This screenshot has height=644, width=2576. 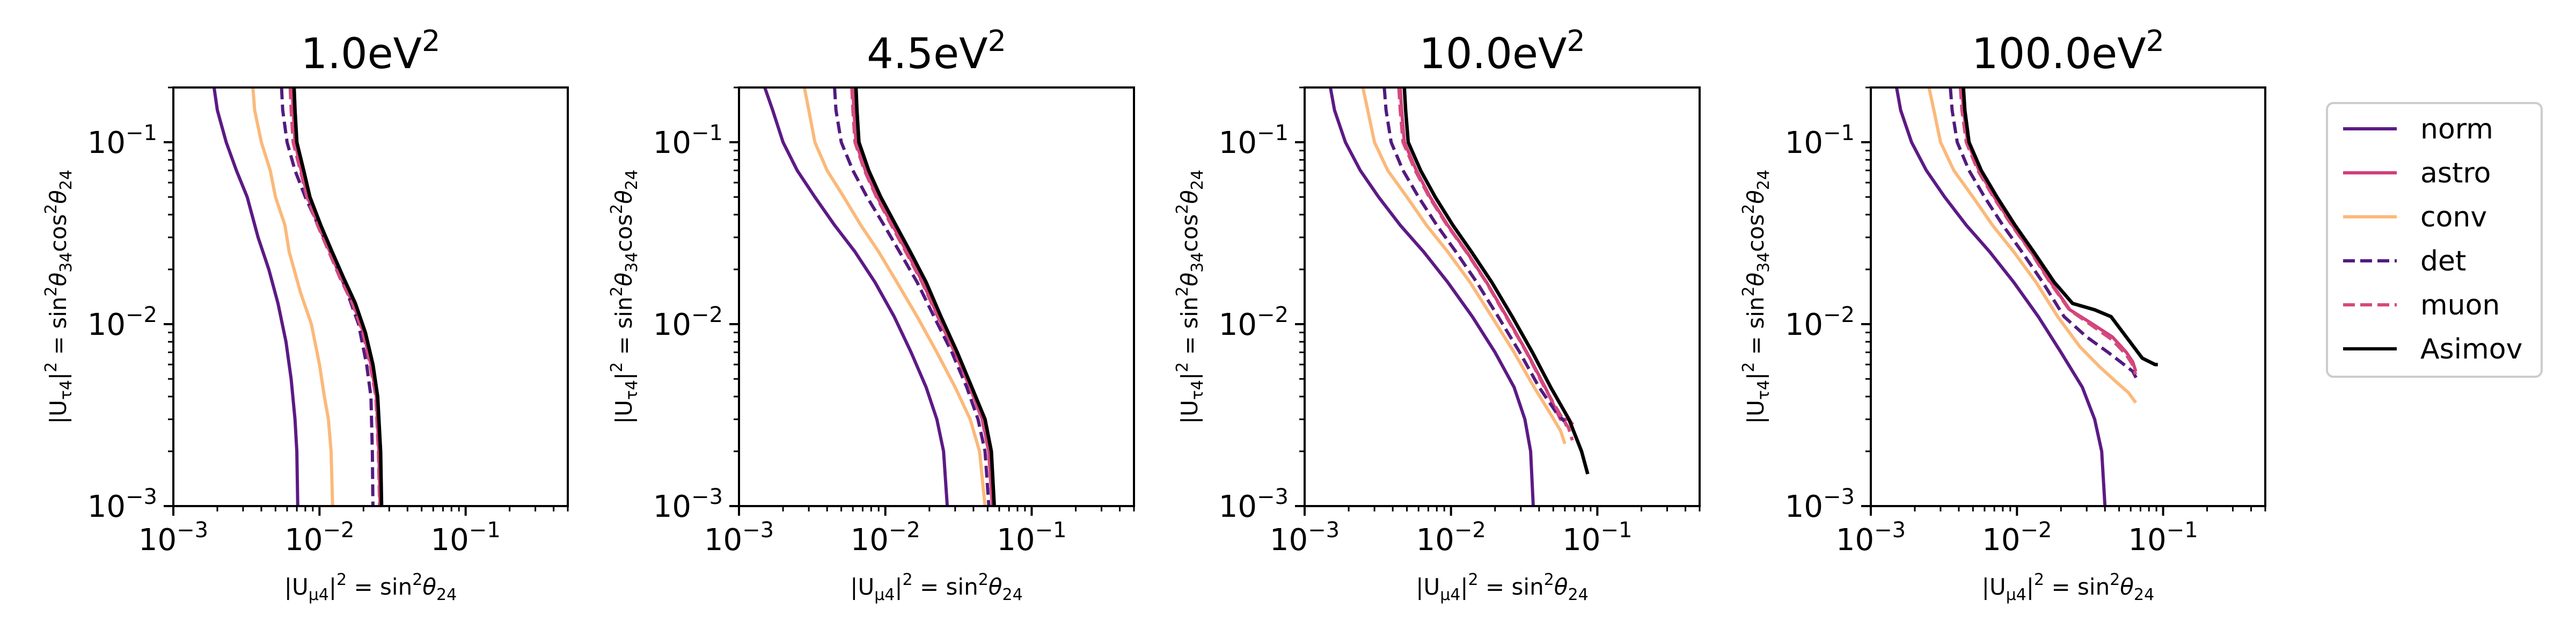 What do you see at coordinates (1502, 51) in the screenshot?
I see `panel-title: 10.0eV2` at bounding box center [1502, 51].